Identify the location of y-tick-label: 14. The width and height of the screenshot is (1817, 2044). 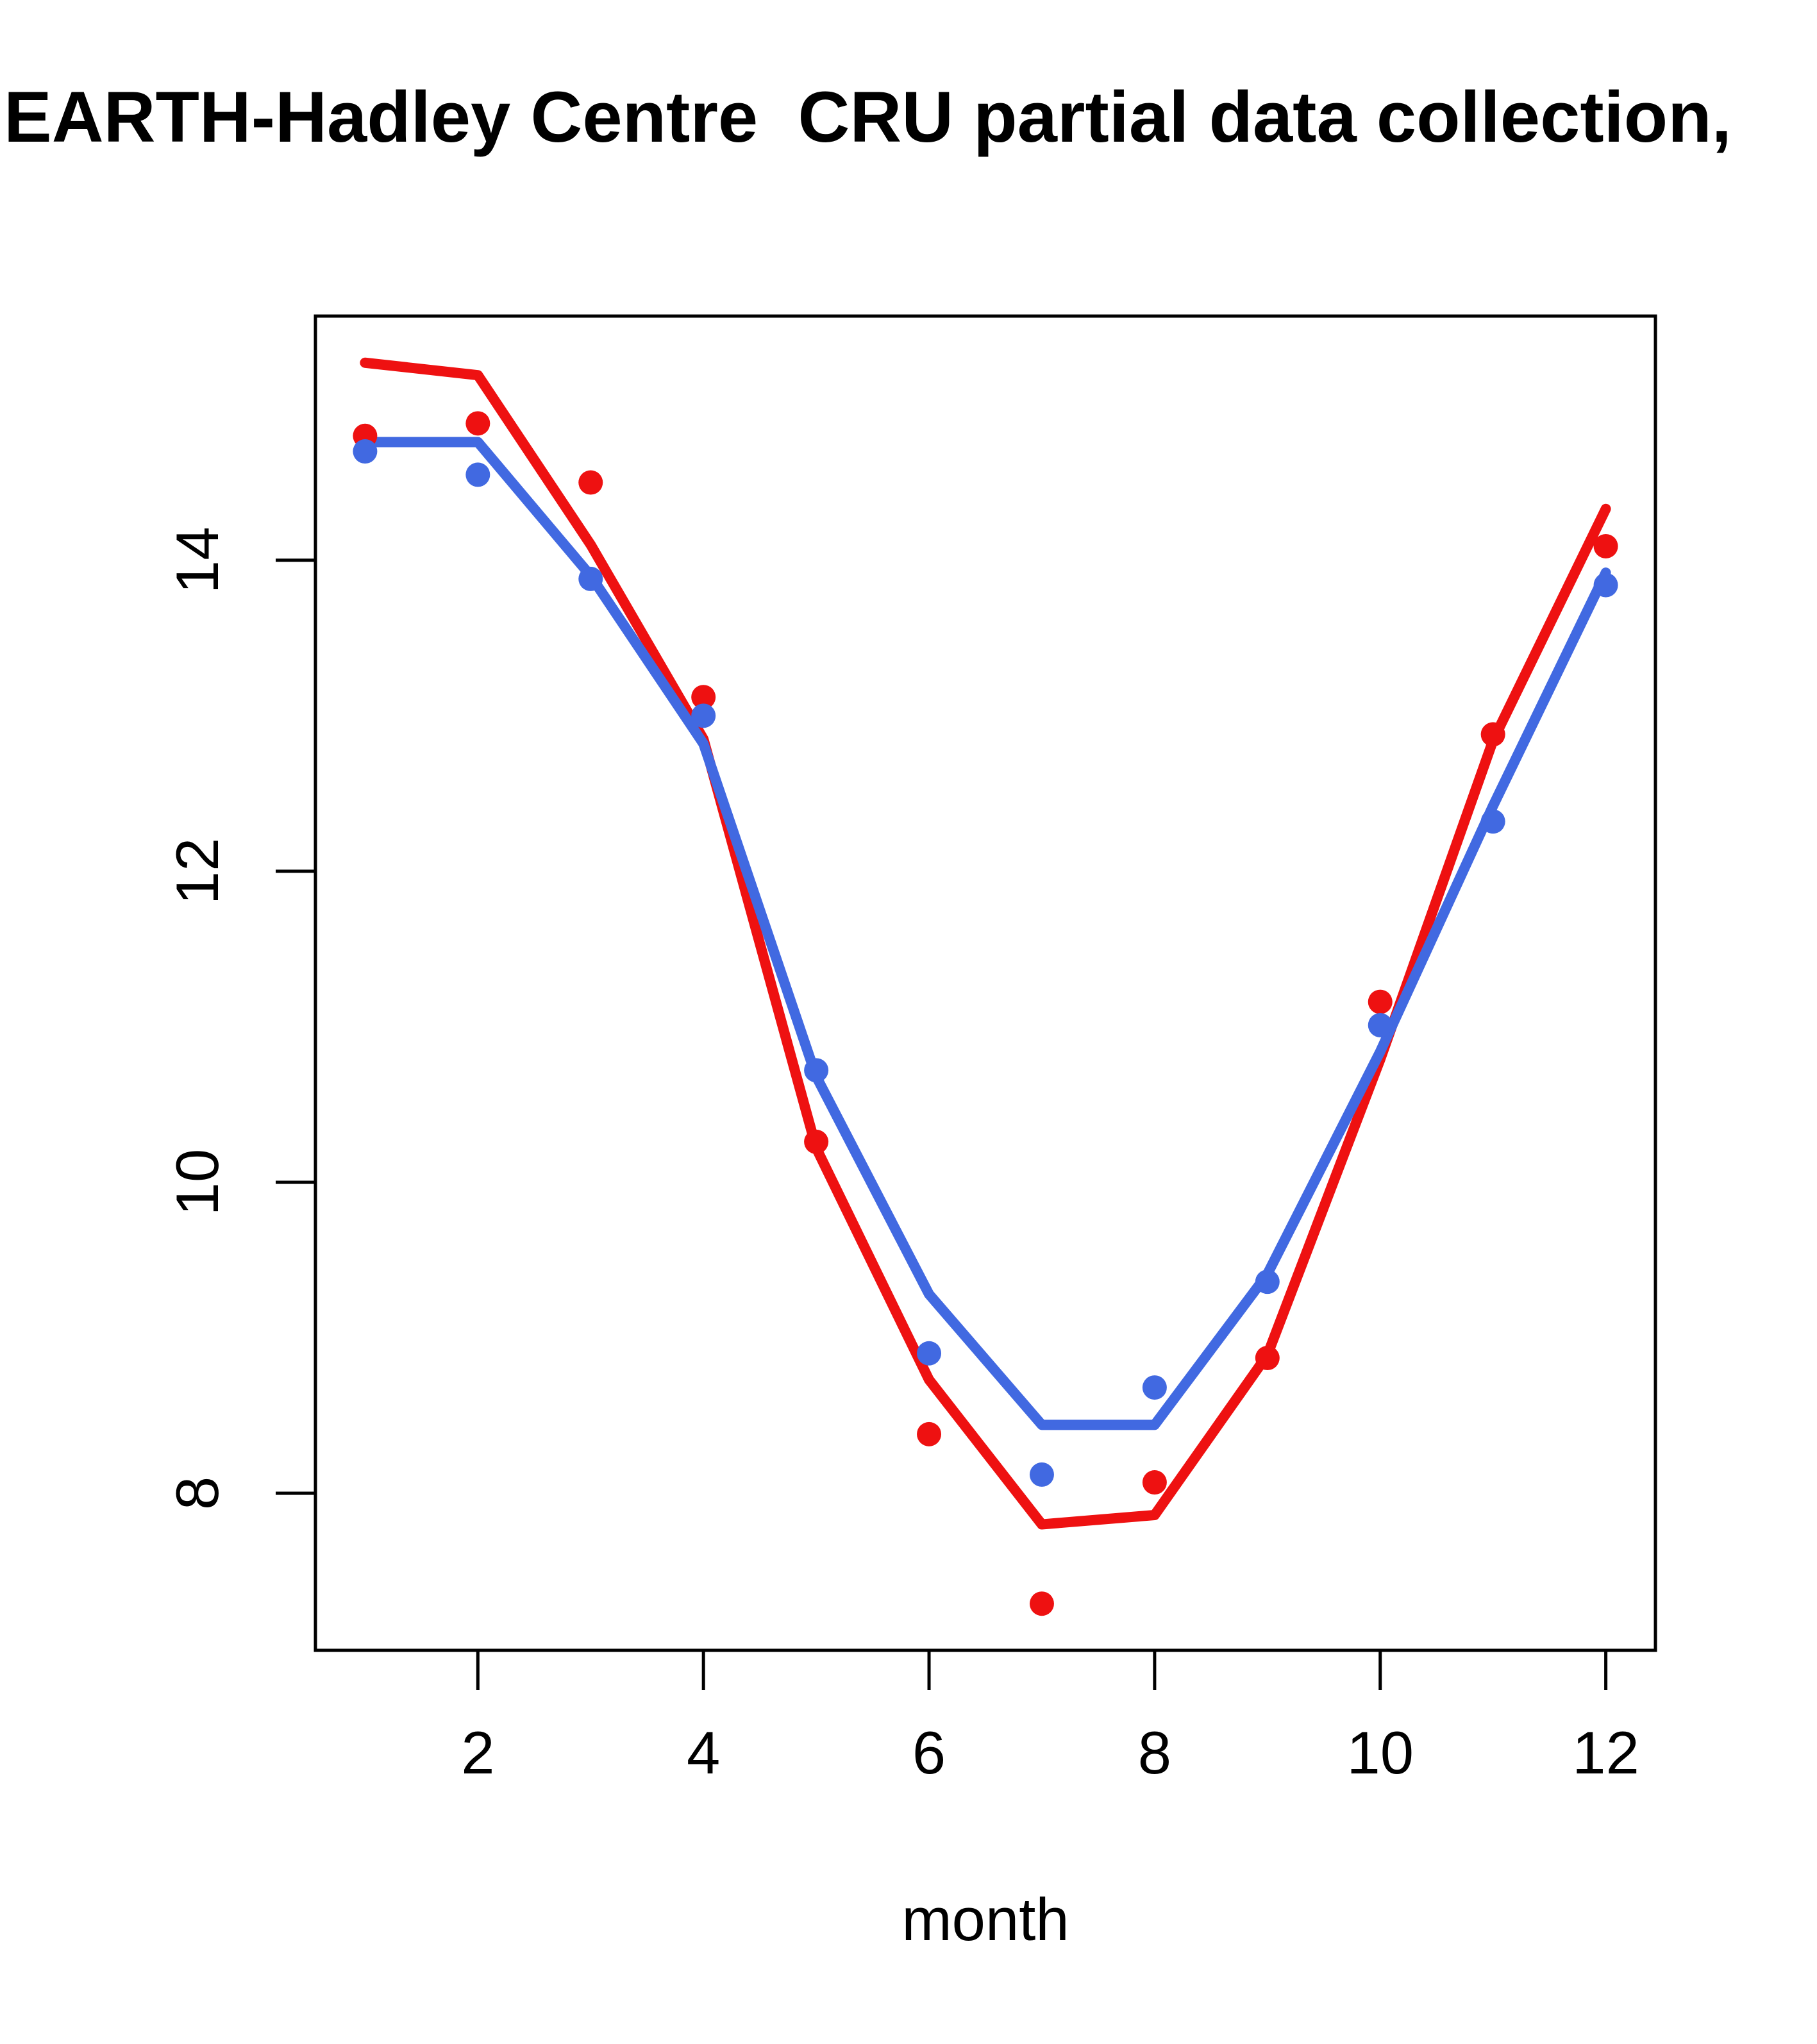
(197, 561).